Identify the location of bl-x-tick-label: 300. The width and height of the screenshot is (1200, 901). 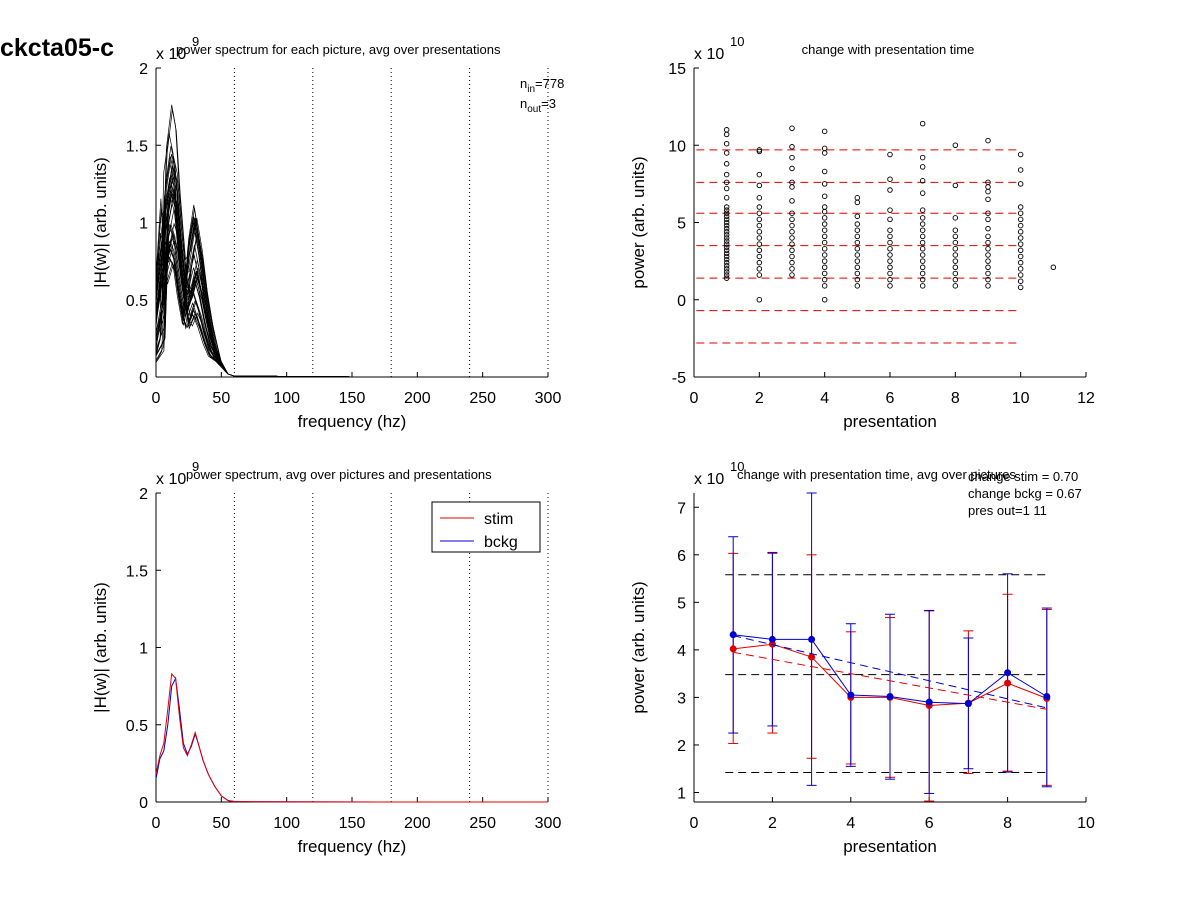
(548, 823).